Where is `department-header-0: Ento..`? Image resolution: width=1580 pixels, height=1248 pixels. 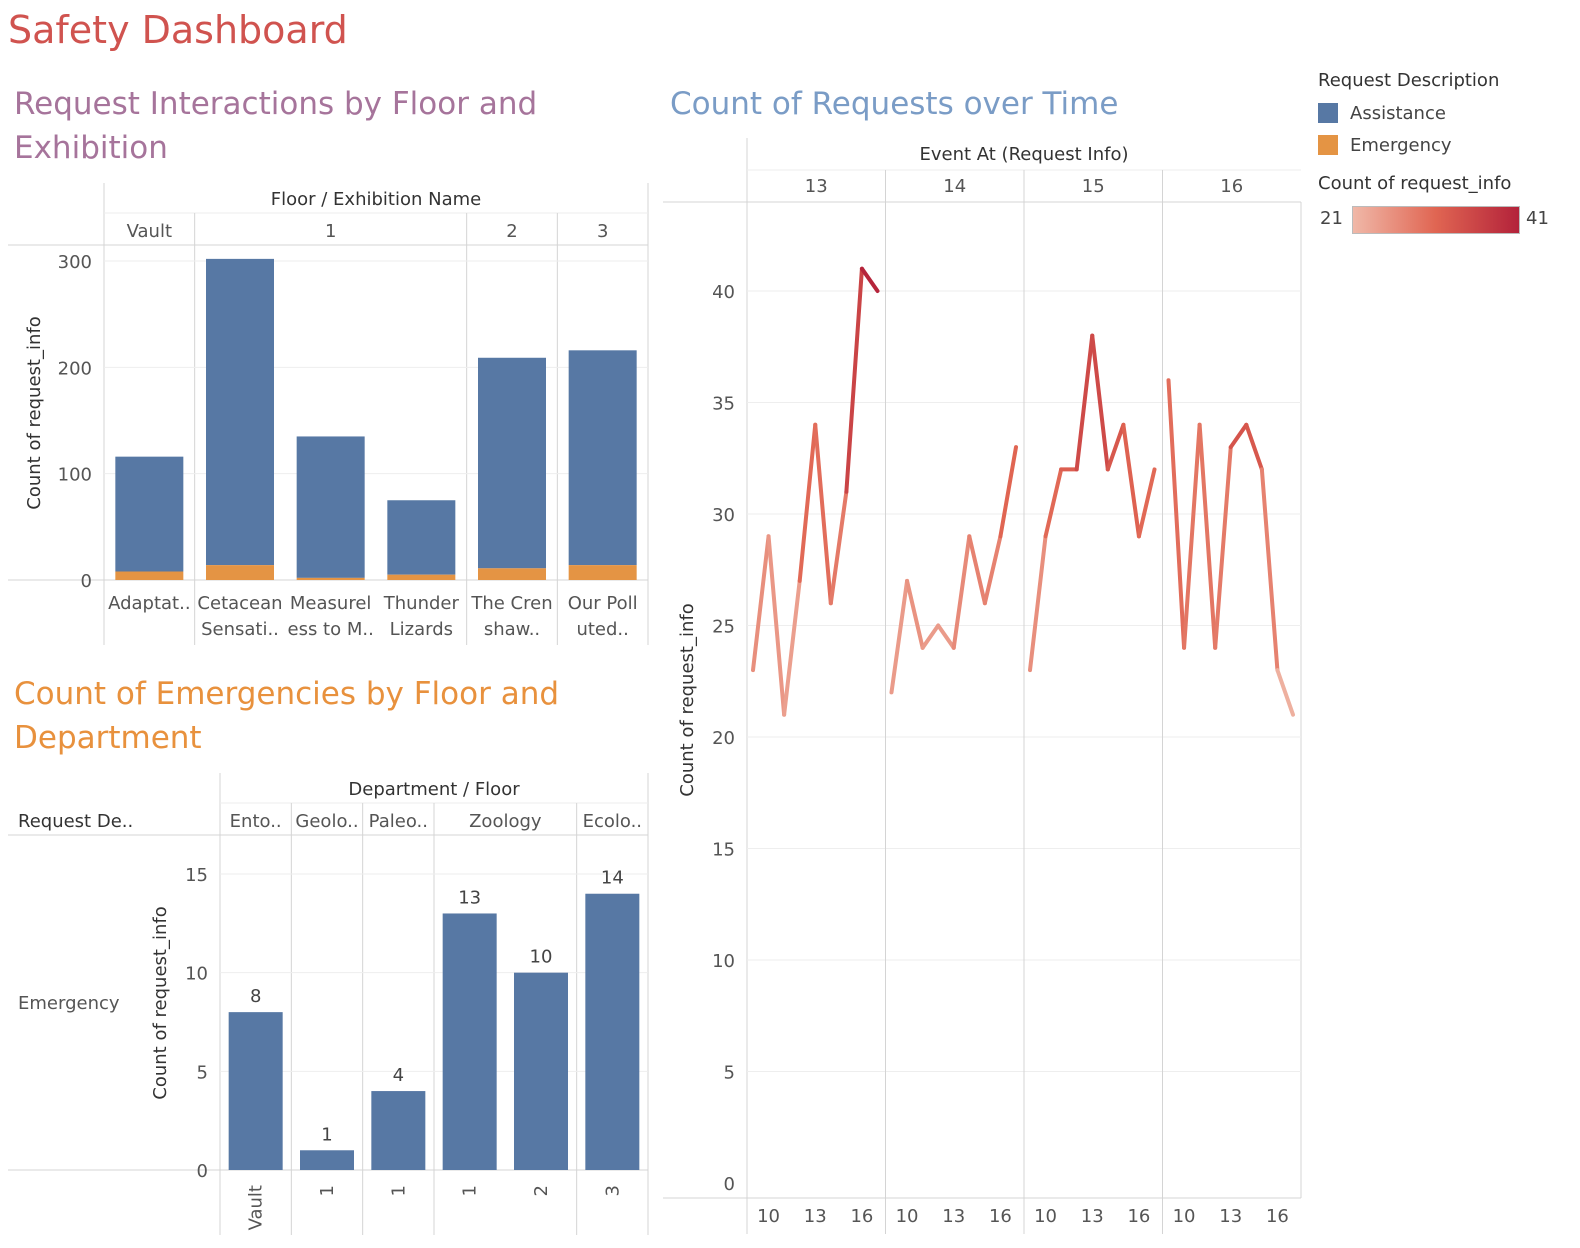 department-header-0: Ento.. is located at coordinates (256, 821).